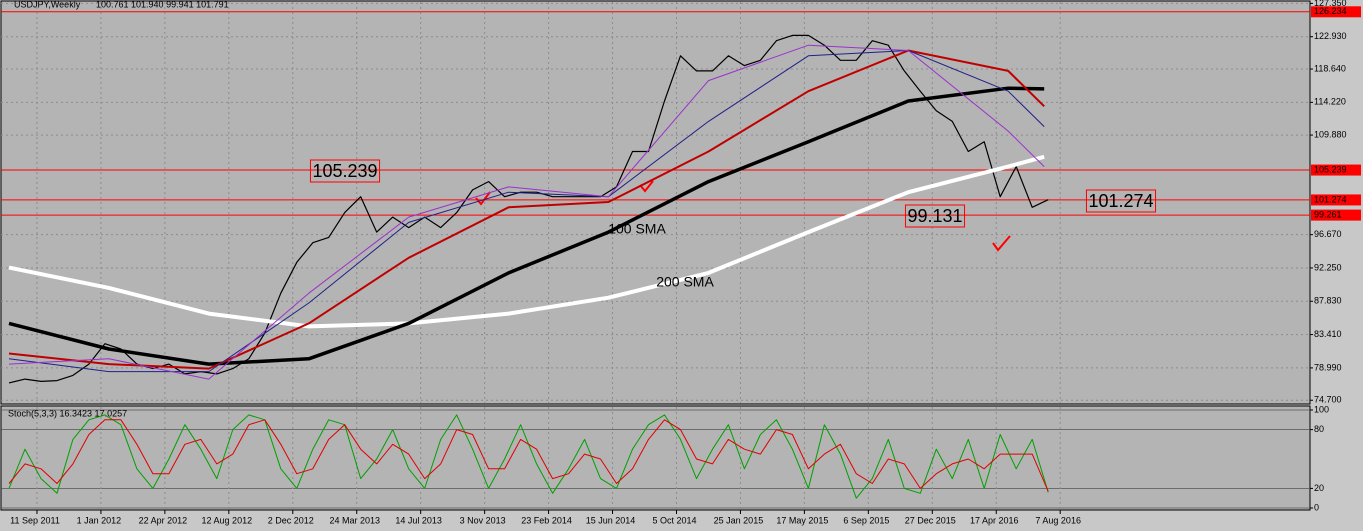  Describe the element at coordinates (35, 520) in the screenshot. I see `x-tick-label: 11 Sep 2011` at that location.